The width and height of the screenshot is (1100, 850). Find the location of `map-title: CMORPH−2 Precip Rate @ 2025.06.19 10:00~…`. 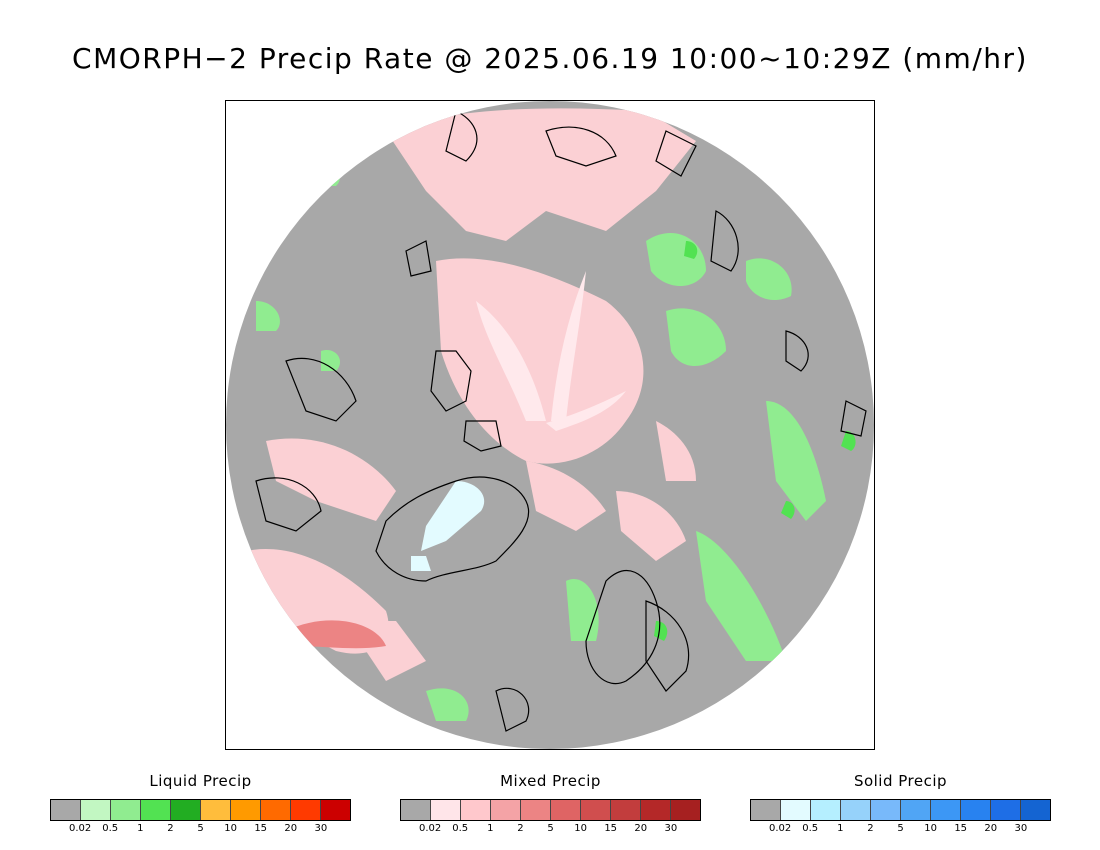

map-title: CMORPH−2 Precip Rate @ 2025.06.19 10:00~… is located at coordinates (550, 58).